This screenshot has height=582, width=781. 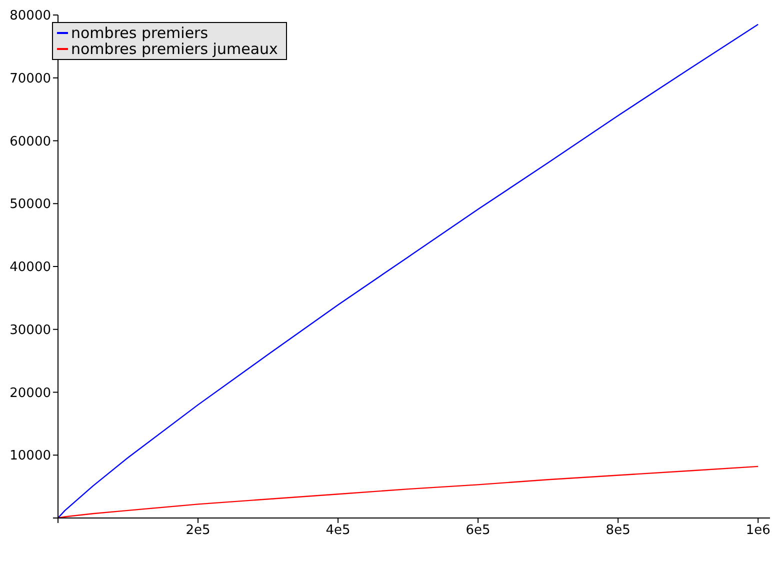 I want to click on y-tick-label: 20000, so click(x=30, y=393).